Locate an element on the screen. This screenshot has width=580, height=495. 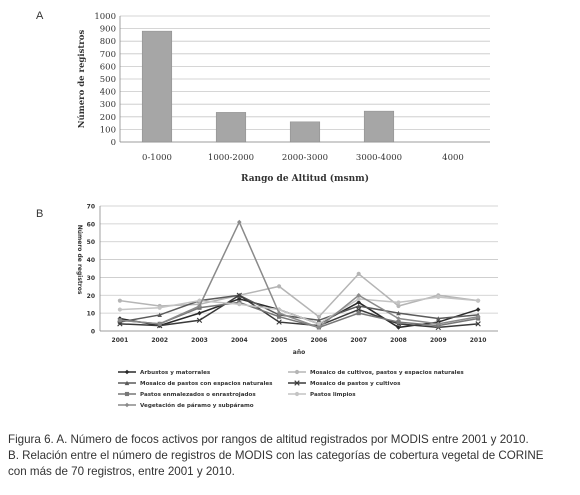
legend-item: Arbustos y matorrales is located at coordinates (164, 372).